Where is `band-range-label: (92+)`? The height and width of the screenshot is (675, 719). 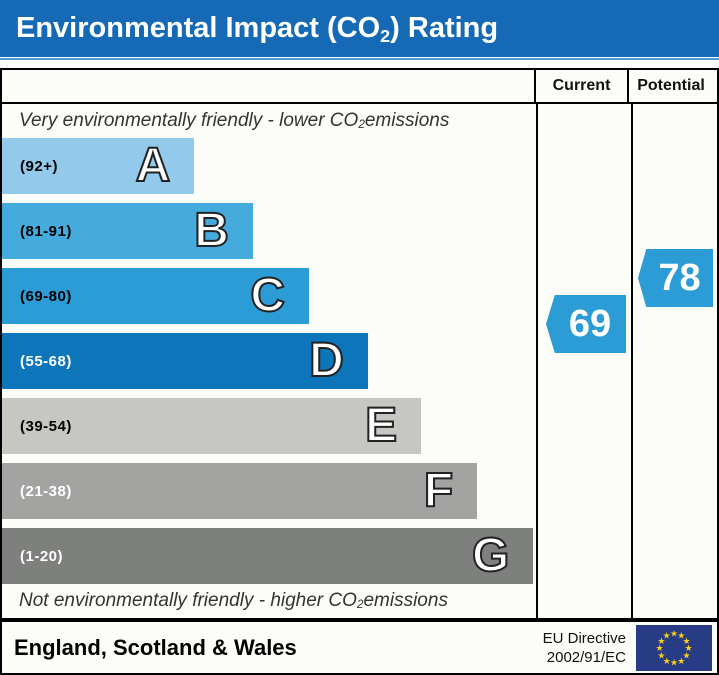
band-range-label: (92+) is located at coordinates (39, 166).